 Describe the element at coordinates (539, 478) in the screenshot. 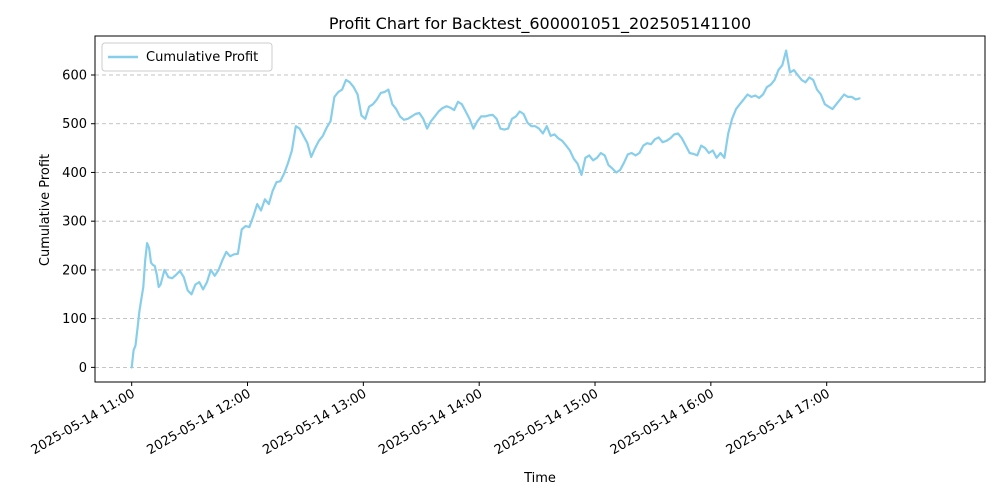

I see `x-axis-label: Time` at that location.